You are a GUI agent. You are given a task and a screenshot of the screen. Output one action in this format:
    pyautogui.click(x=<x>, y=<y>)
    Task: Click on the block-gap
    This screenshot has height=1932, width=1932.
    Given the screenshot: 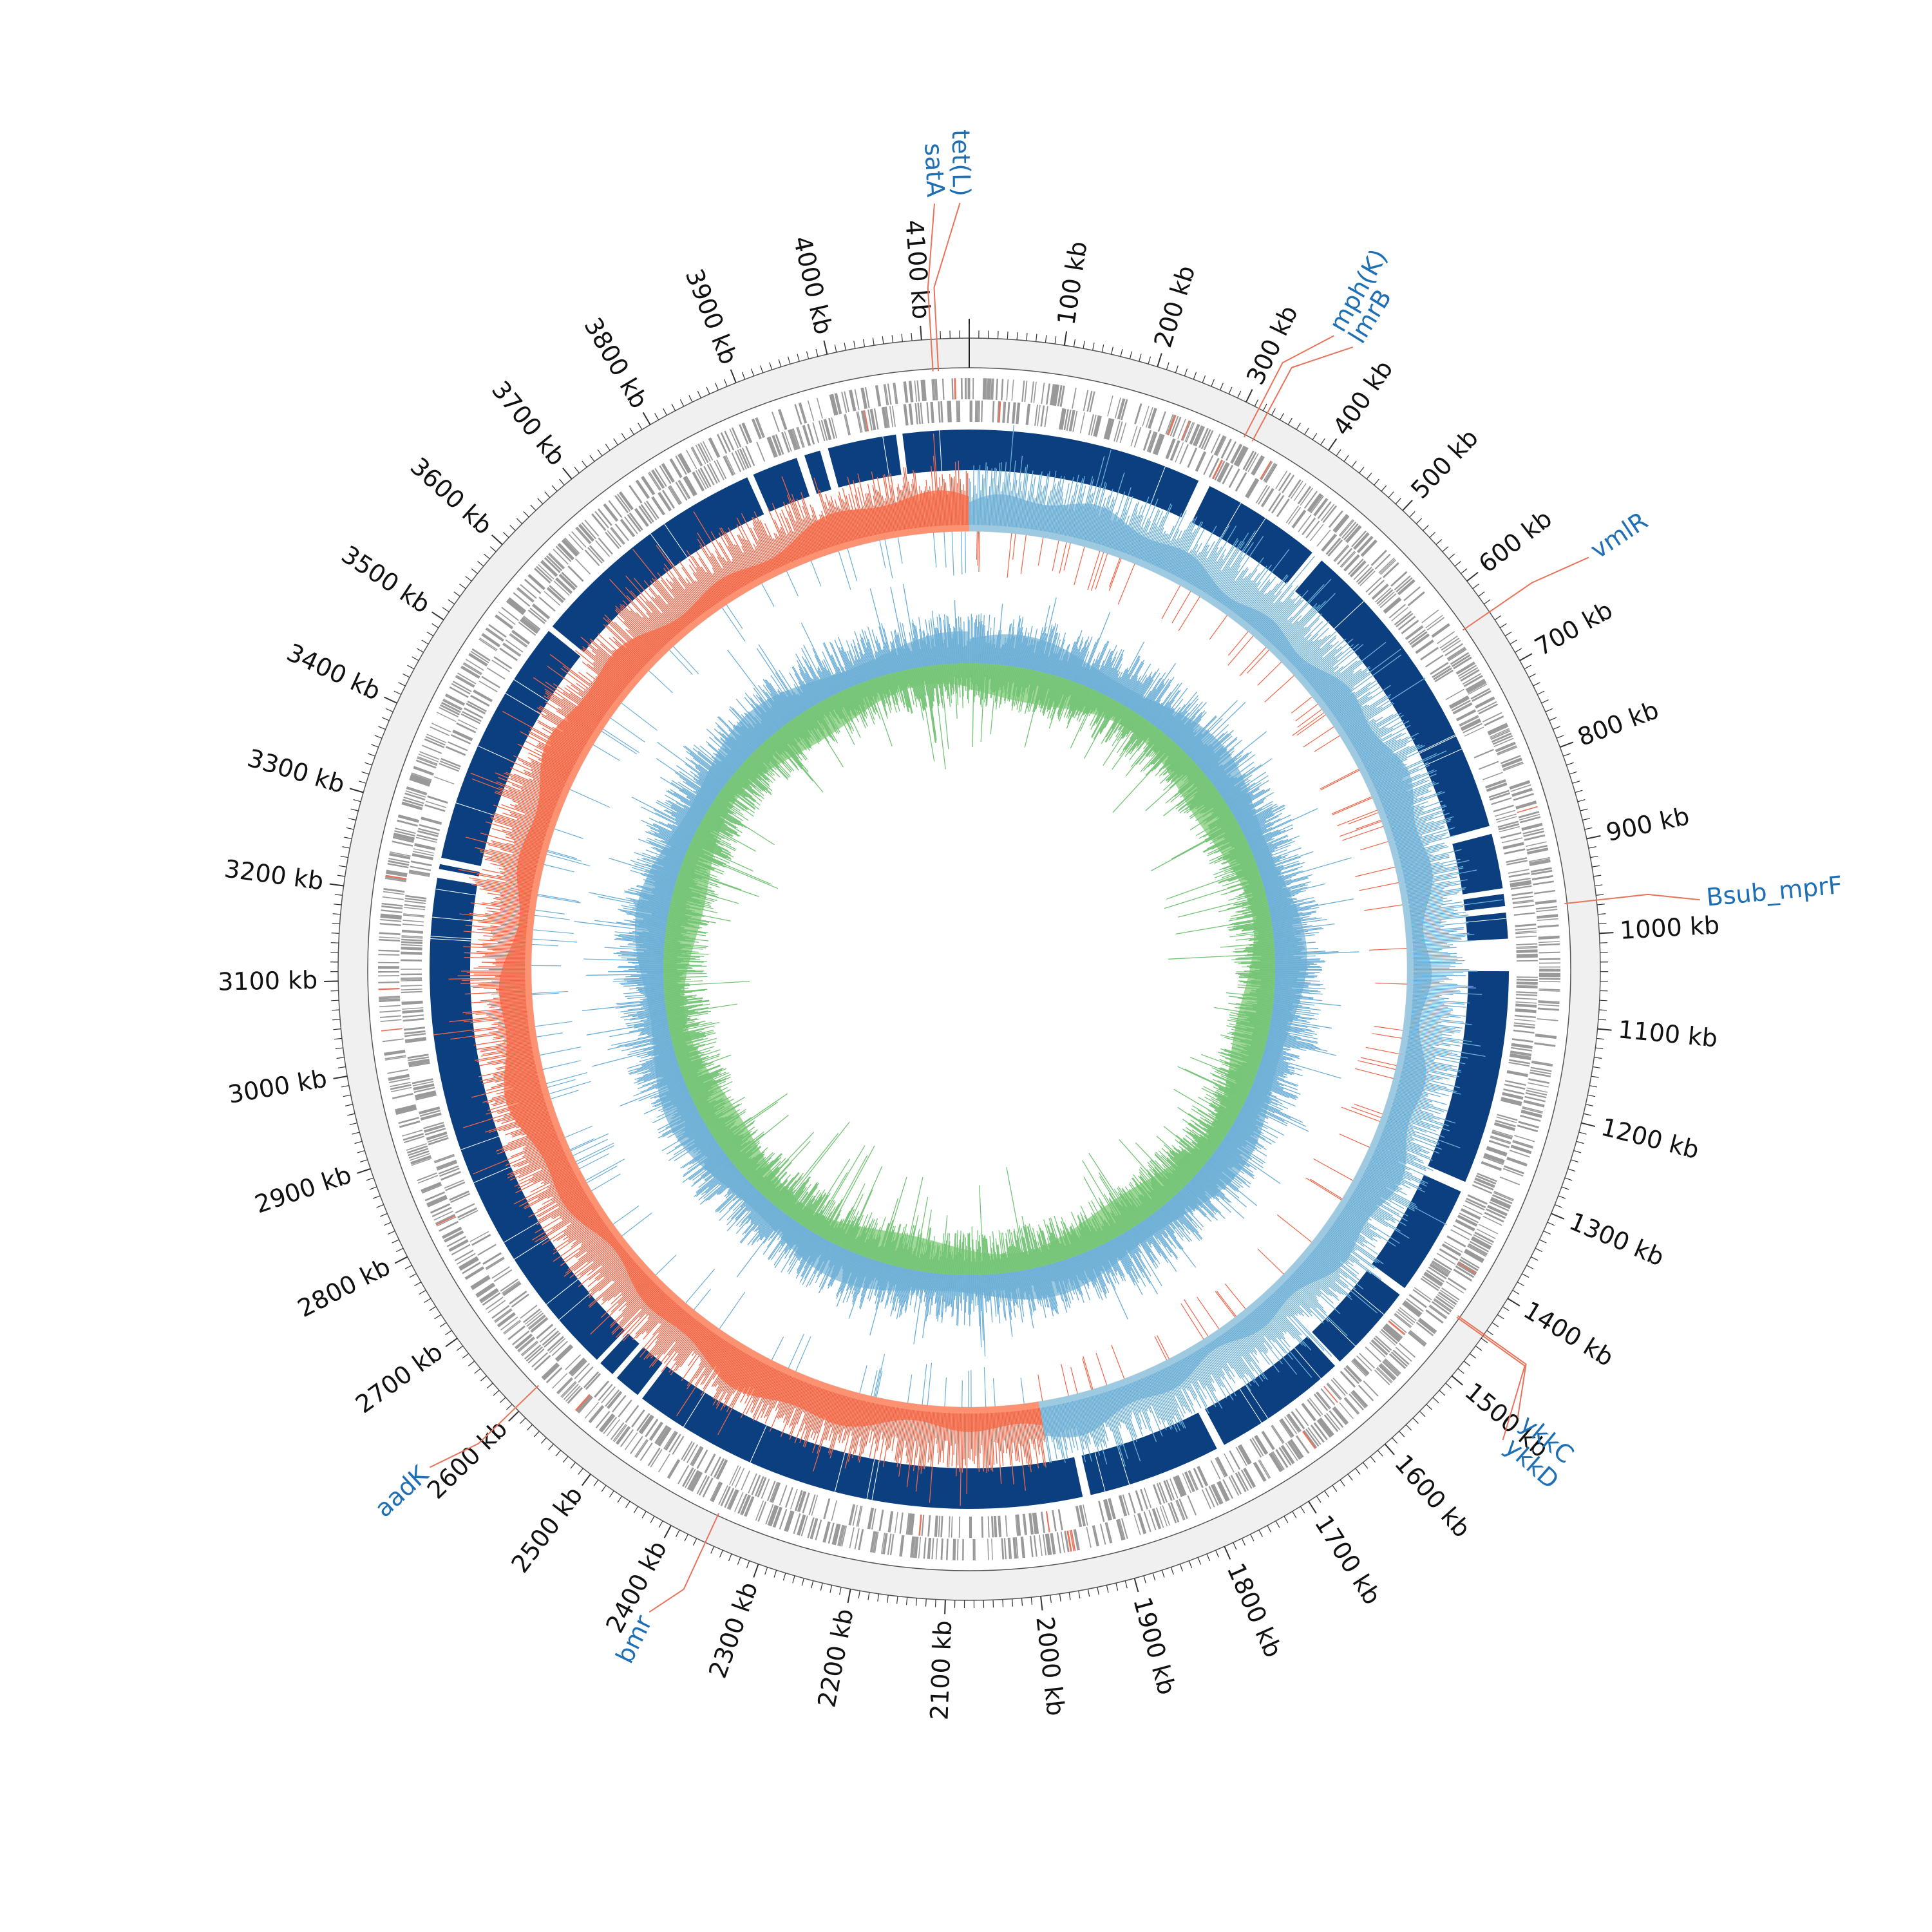 What is the action you would take?
    pyautogui.click(x=1444, y=757)
    